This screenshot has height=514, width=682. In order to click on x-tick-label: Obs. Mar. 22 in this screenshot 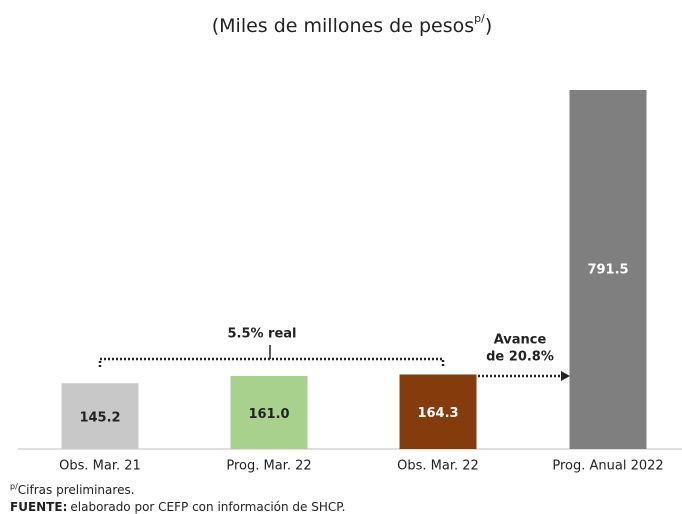, I will do `click(438, 466)`.